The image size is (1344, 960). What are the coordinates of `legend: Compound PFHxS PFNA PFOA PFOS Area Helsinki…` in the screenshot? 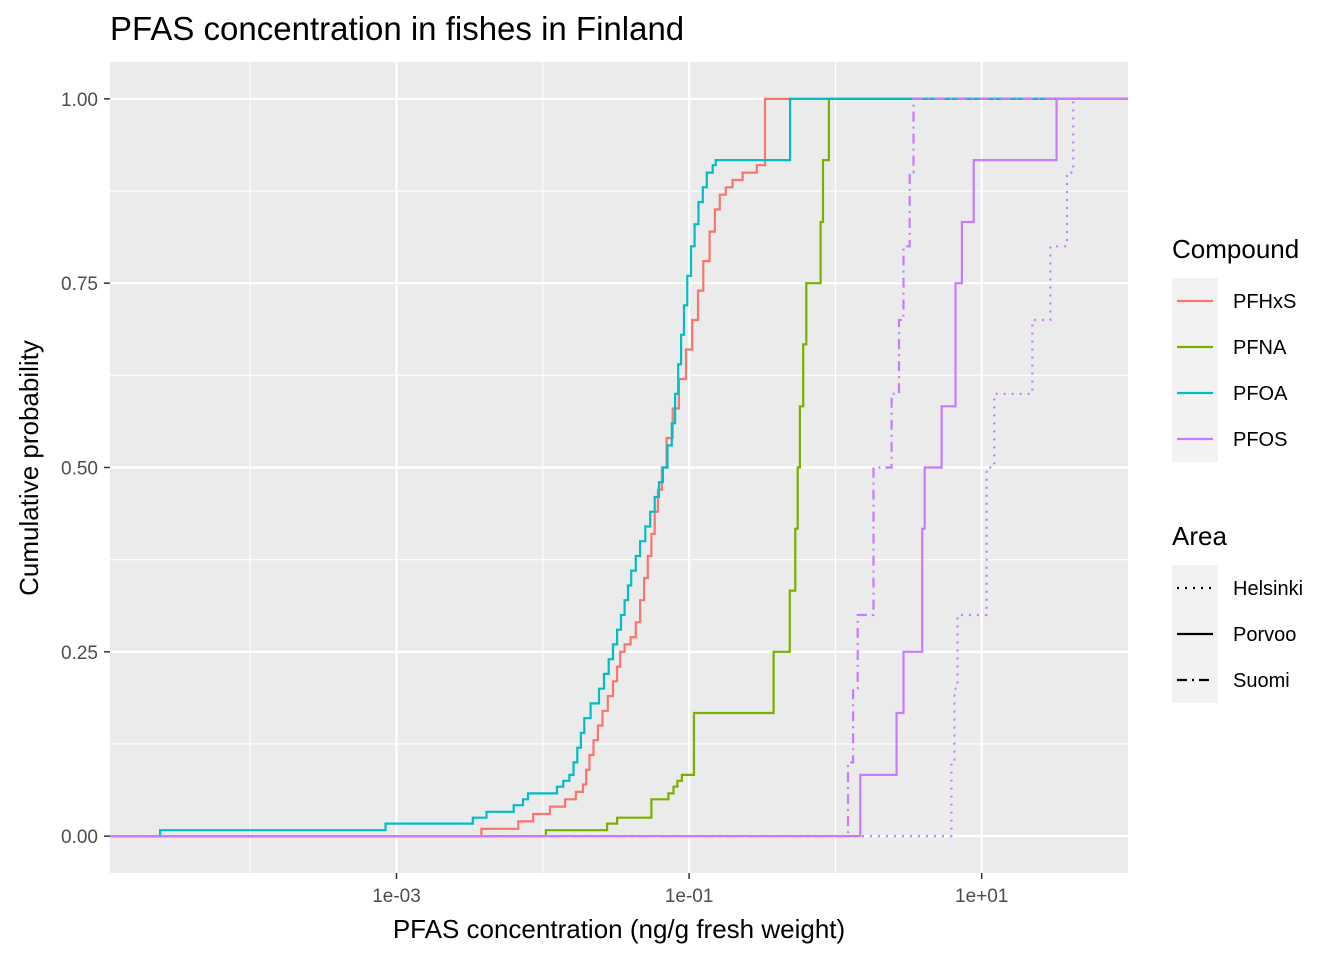 It's located at (1237, 468).